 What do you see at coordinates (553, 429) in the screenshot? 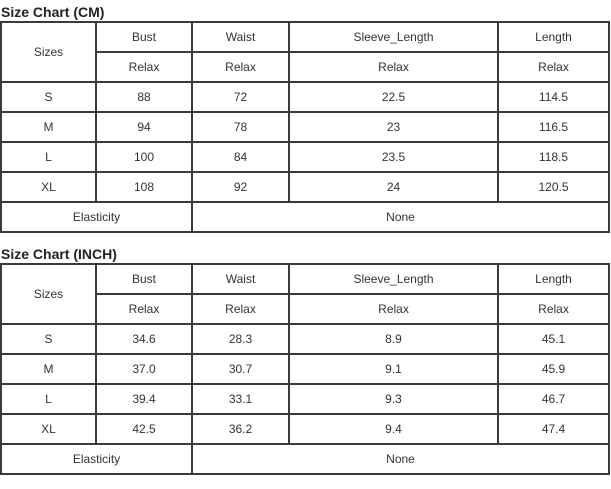
I see `value-cell: 47.4` at bounding box center [553, 429].